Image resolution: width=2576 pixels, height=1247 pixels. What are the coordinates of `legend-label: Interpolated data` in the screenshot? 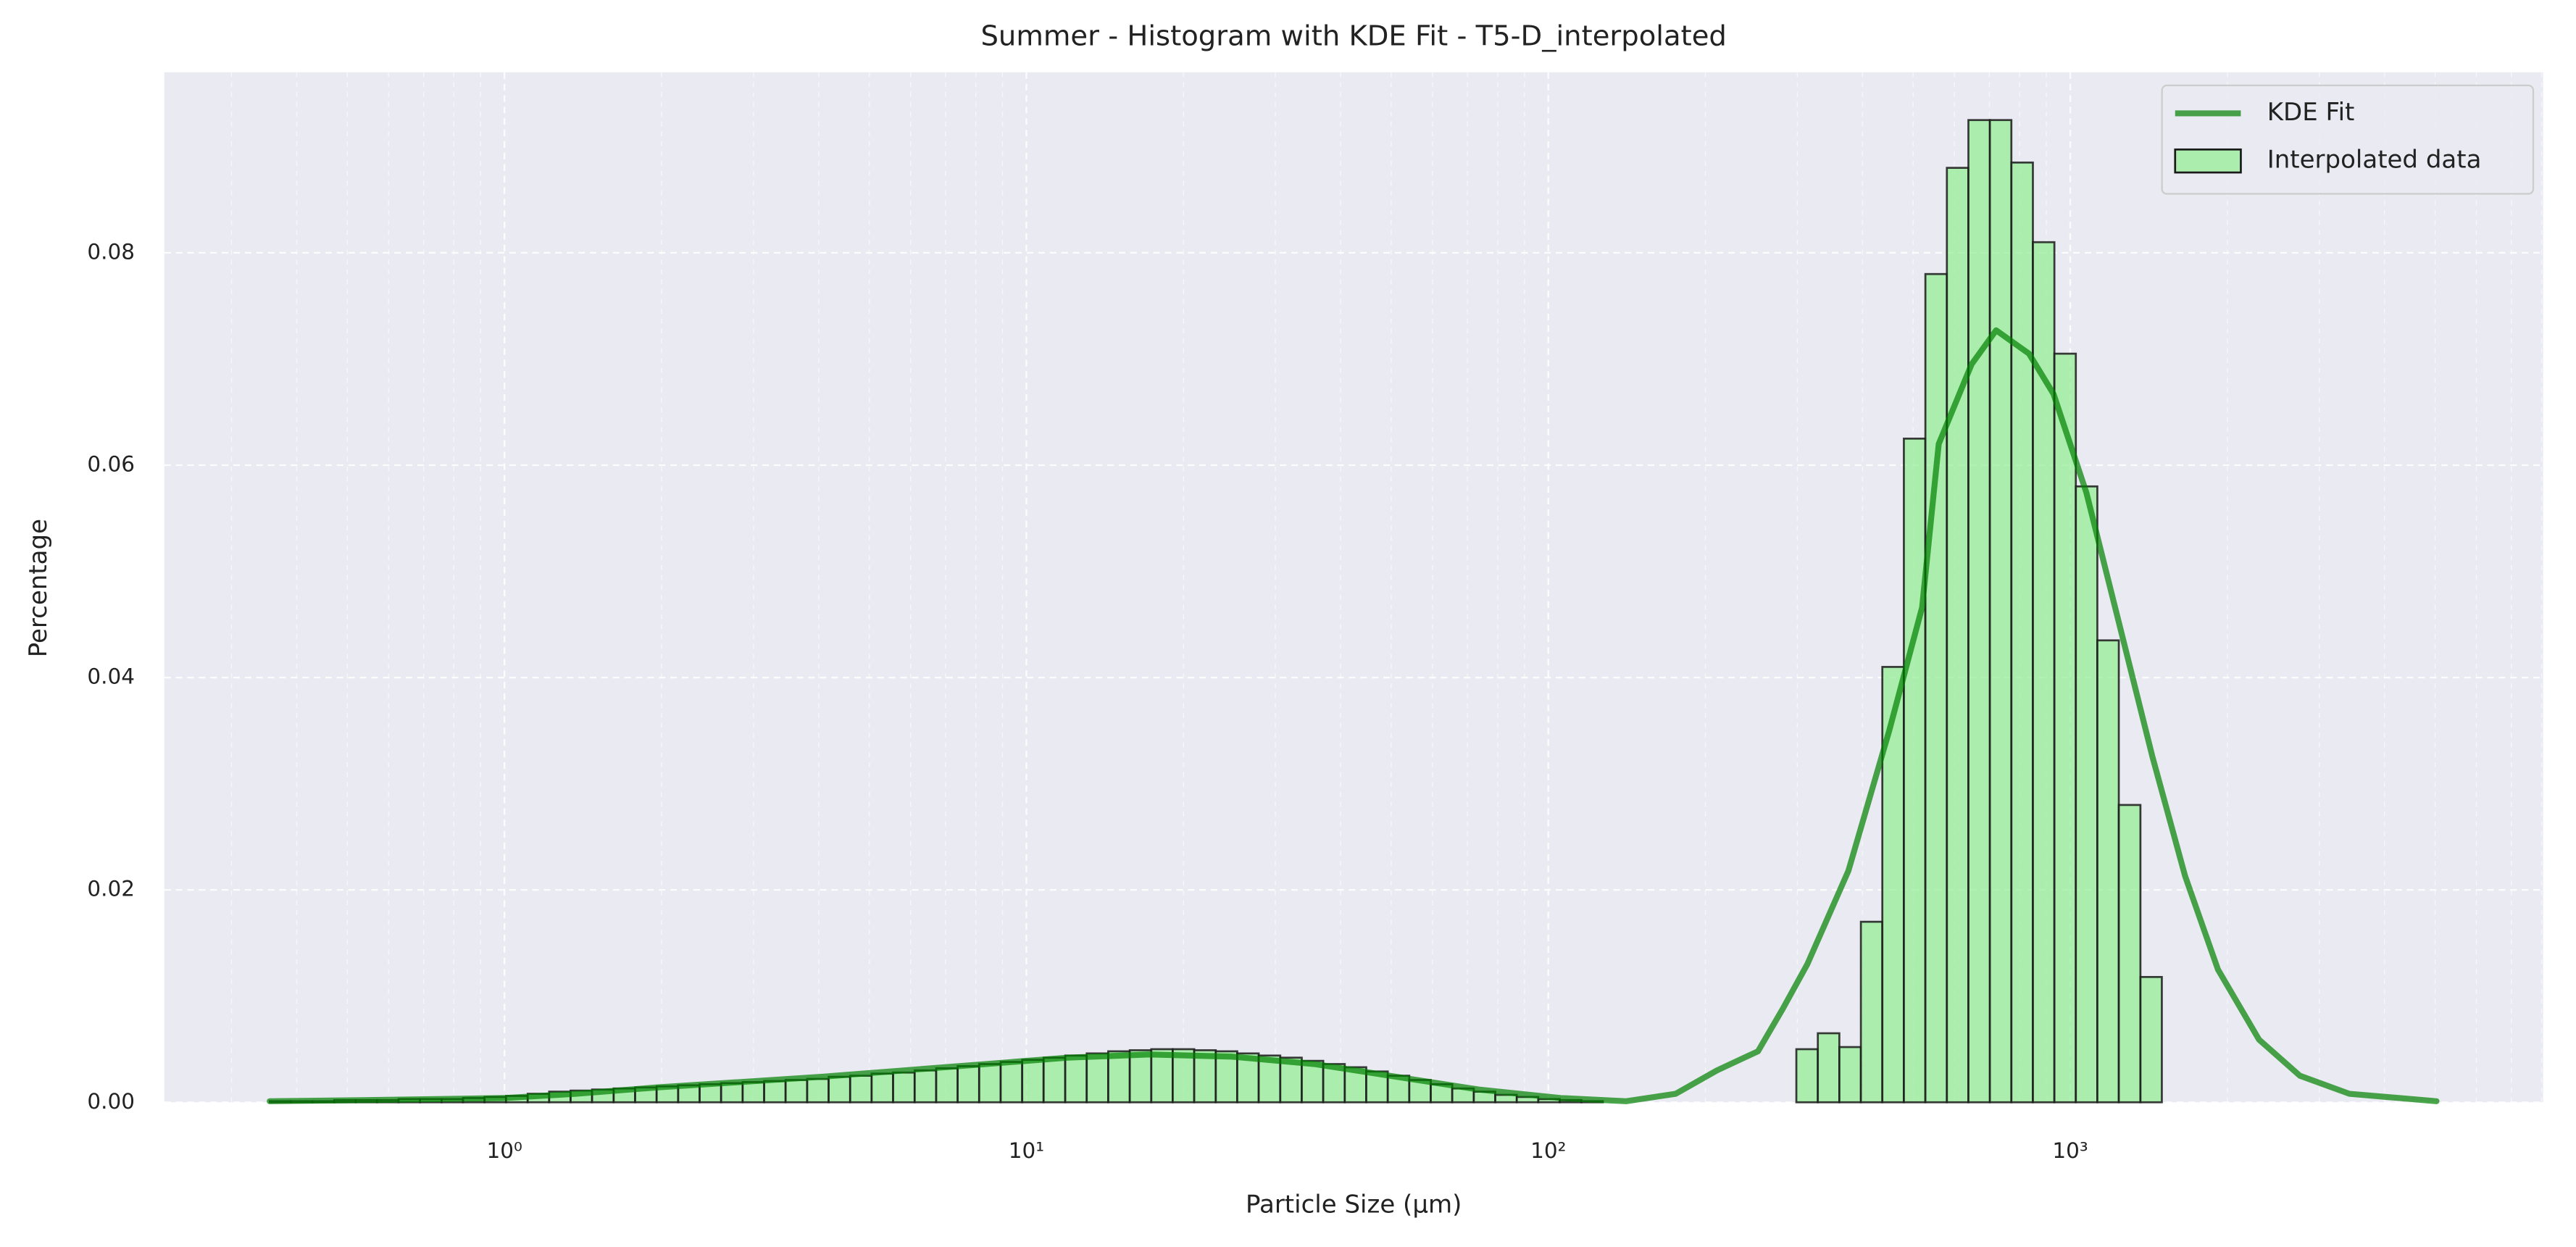 It's located at (2374, 161).